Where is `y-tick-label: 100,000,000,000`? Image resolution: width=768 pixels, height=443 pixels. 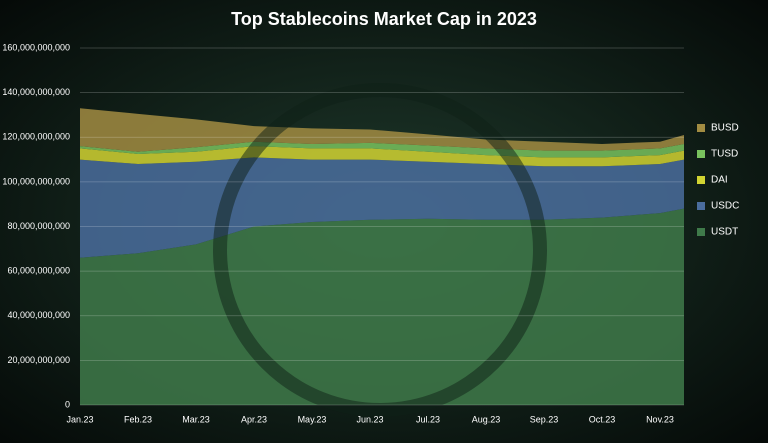
y-tick-label: 100,000,000,000 is located at coordinates (36, 181).